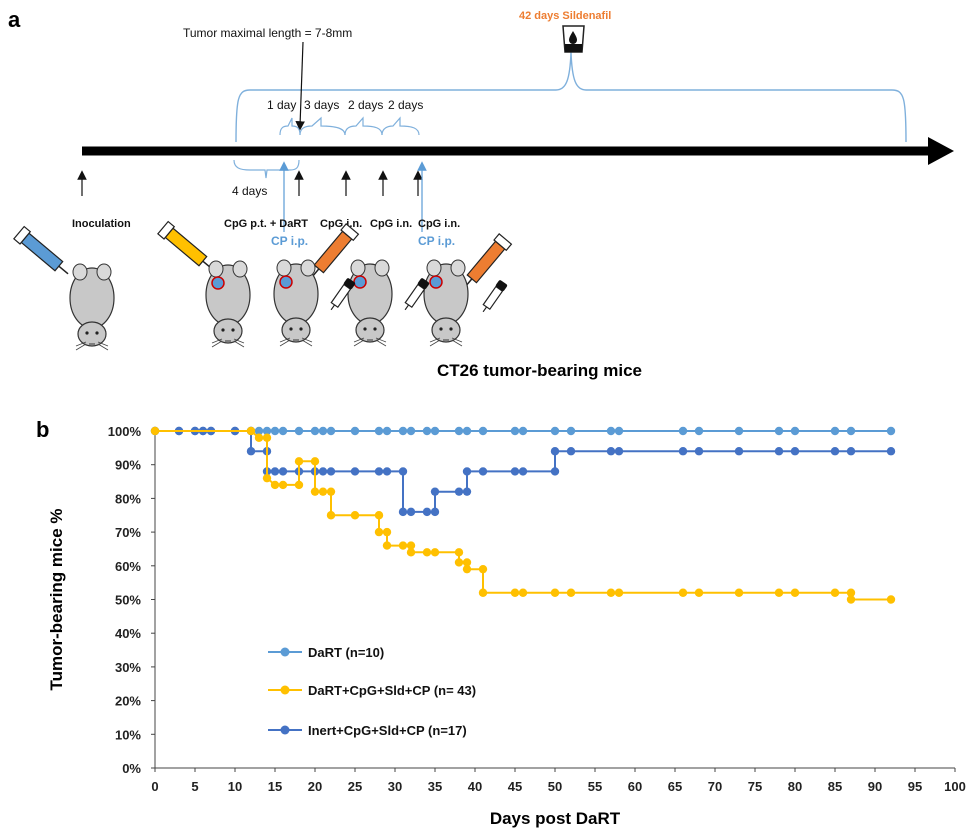  Describe the element at coordinates (405, 105) in the screenshot. I see `interval-label-4: 2 days` at that location.